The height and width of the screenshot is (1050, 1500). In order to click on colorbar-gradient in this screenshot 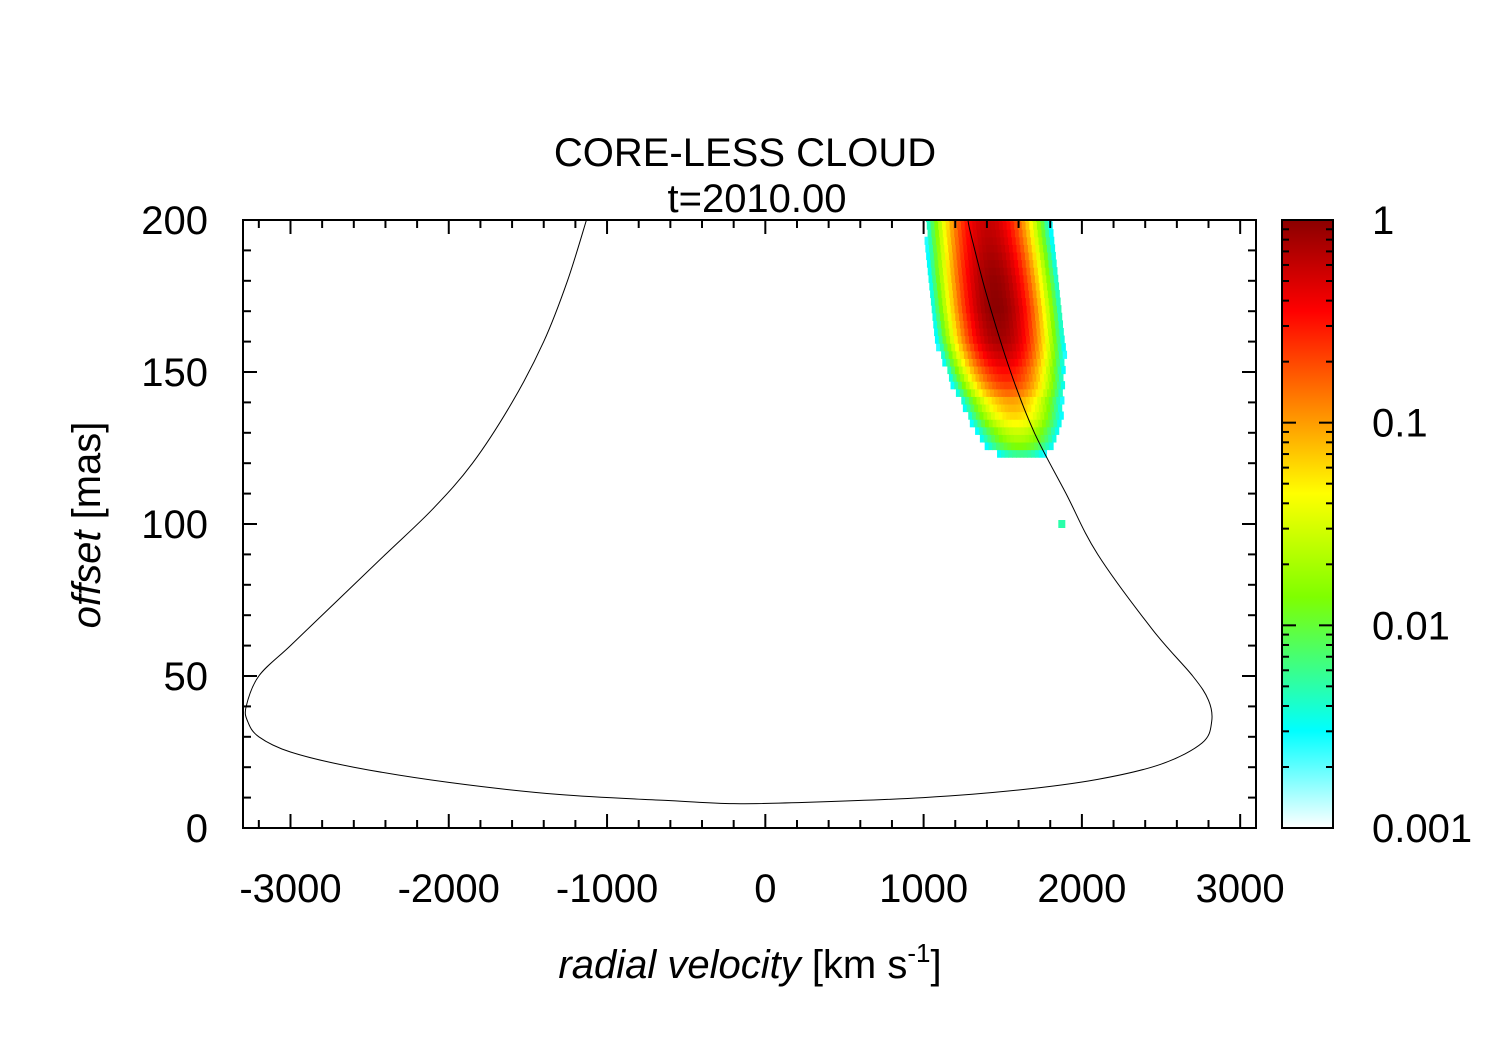, I will do `click(1307, 524)`.